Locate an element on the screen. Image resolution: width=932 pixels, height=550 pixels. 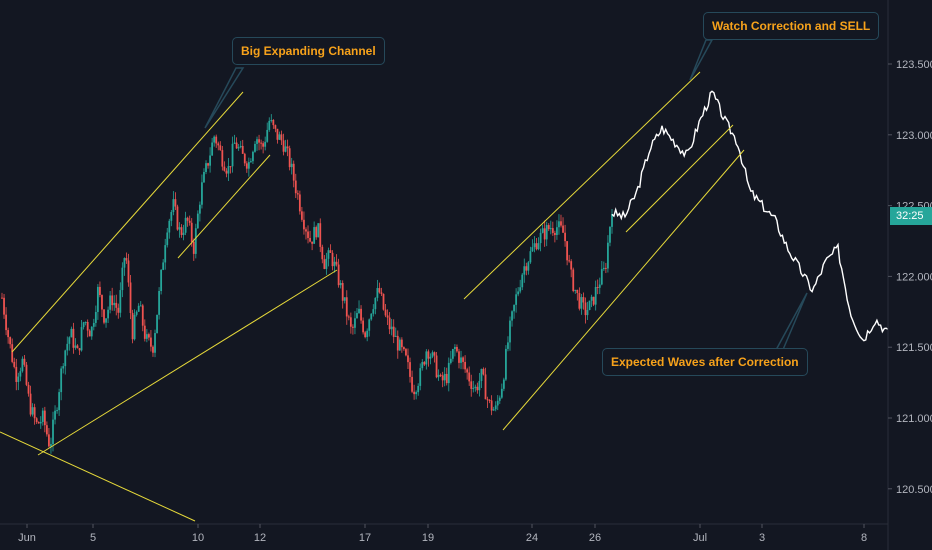
annotation-big-expanding-channel: Big Expanding Channel is located at coordinates (308, 51).